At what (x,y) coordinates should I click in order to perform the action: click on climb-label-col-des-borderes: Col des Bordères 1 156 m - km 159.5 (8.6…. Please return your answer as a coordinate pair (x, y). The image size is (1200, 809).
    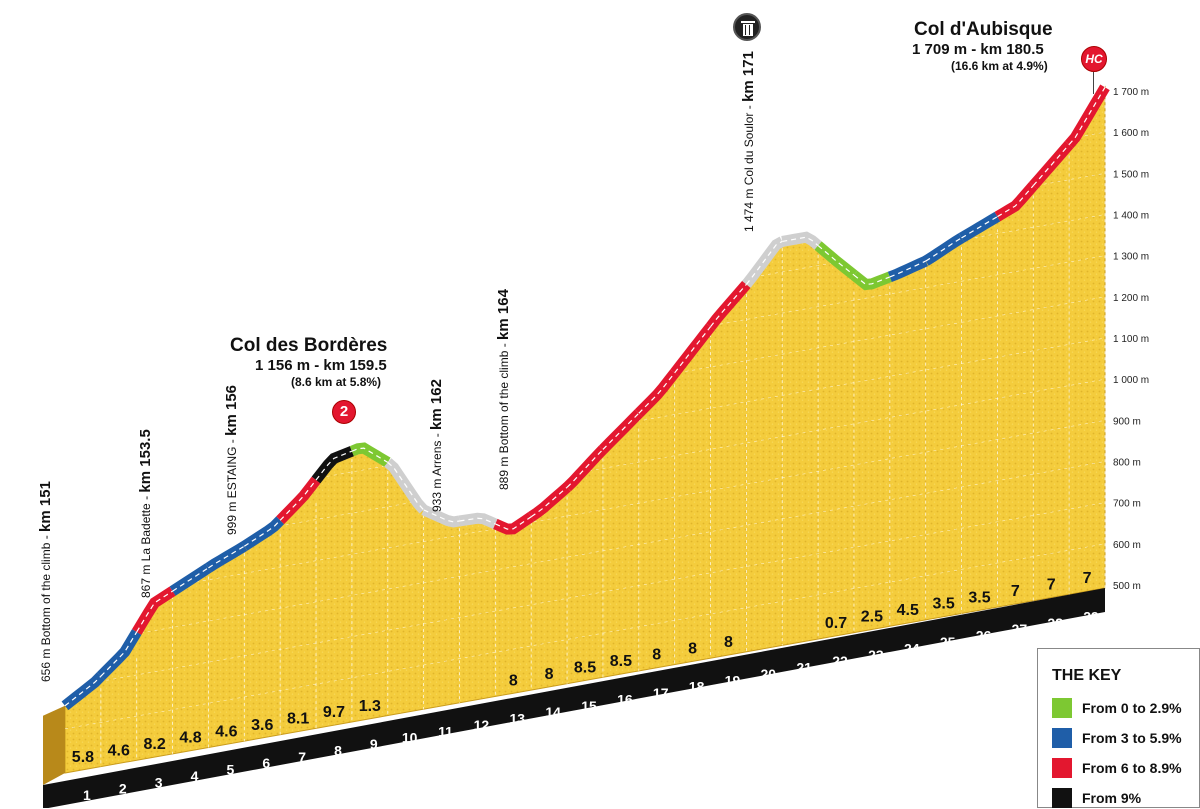
    Looking at the image, I should click on (328, 363).